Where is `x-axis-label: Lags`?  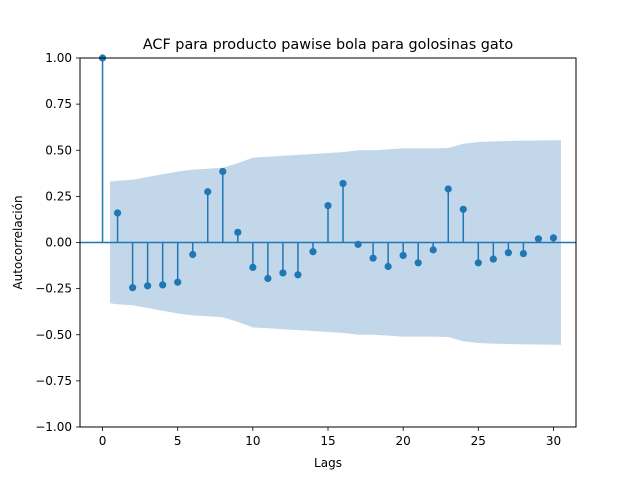
x-axis-label: Lags is located at coordinates (328, 463).